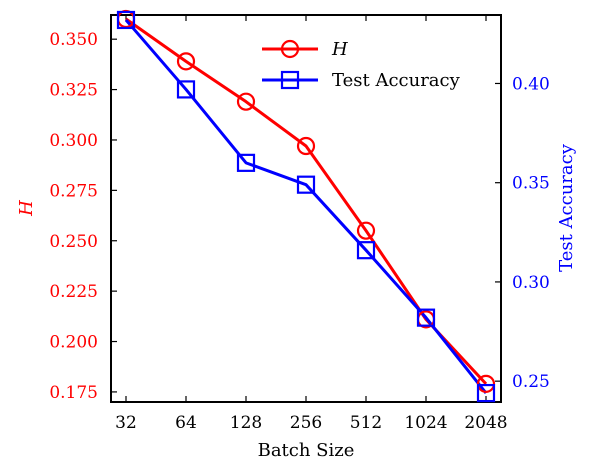  I want to click on x-axis-label: Batch Size, so click(306, 450).